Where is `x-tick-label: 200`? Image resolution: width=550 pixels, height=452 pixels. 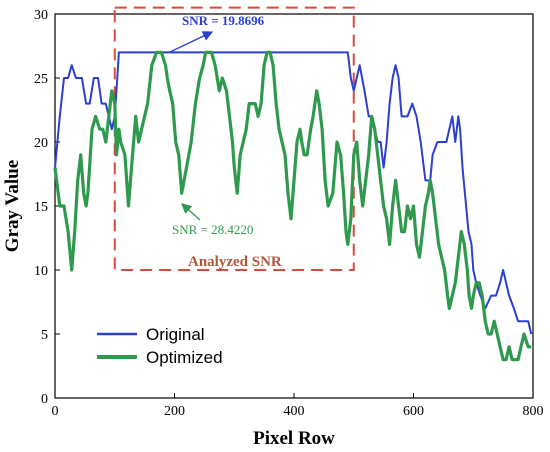 x-tick-label: 200 is located at coordinates (174, 411).